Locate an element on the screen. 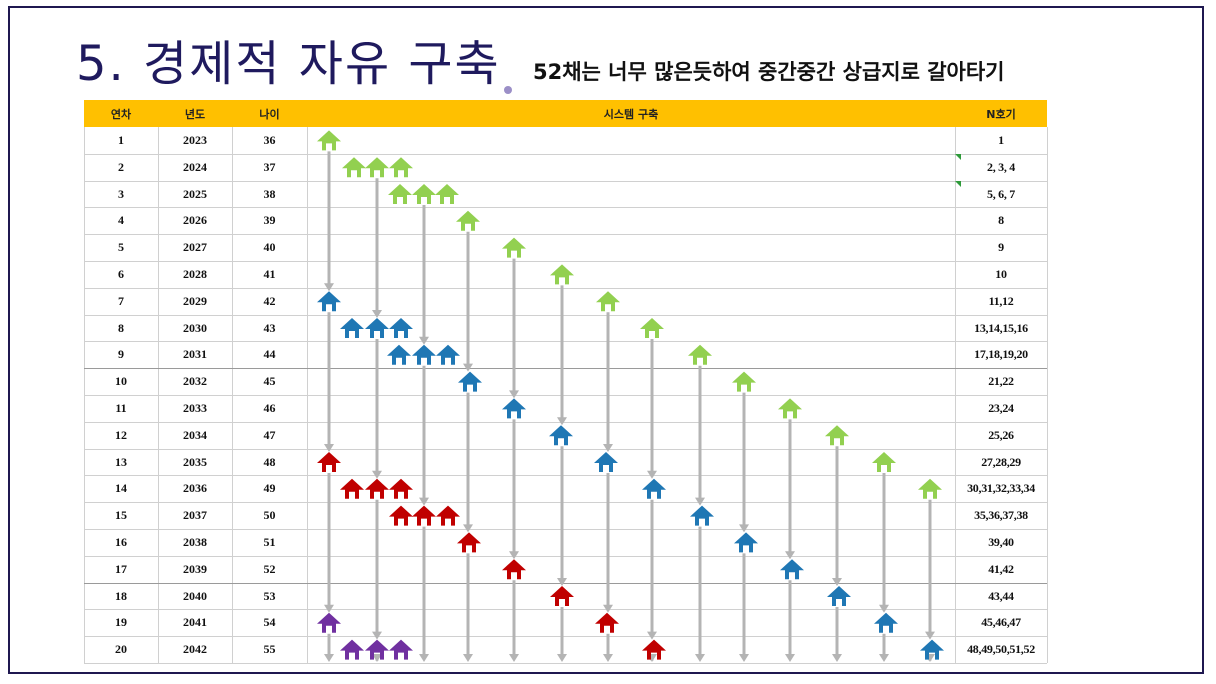  cell-year-no: 12 is located at coordinates (121, 434).